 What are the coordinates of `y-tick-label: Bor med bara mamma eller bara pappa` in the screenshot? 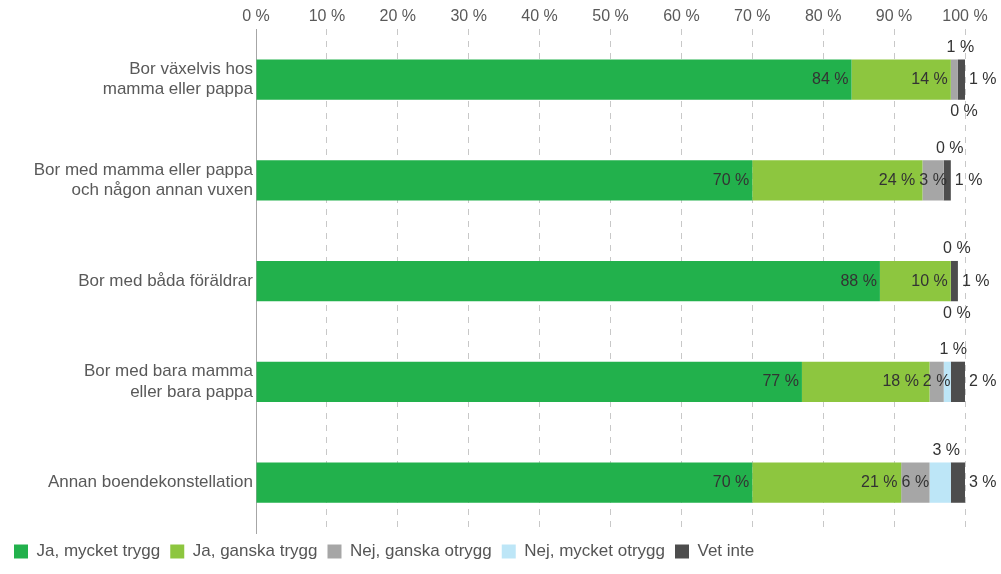 It's located at (168, 381).